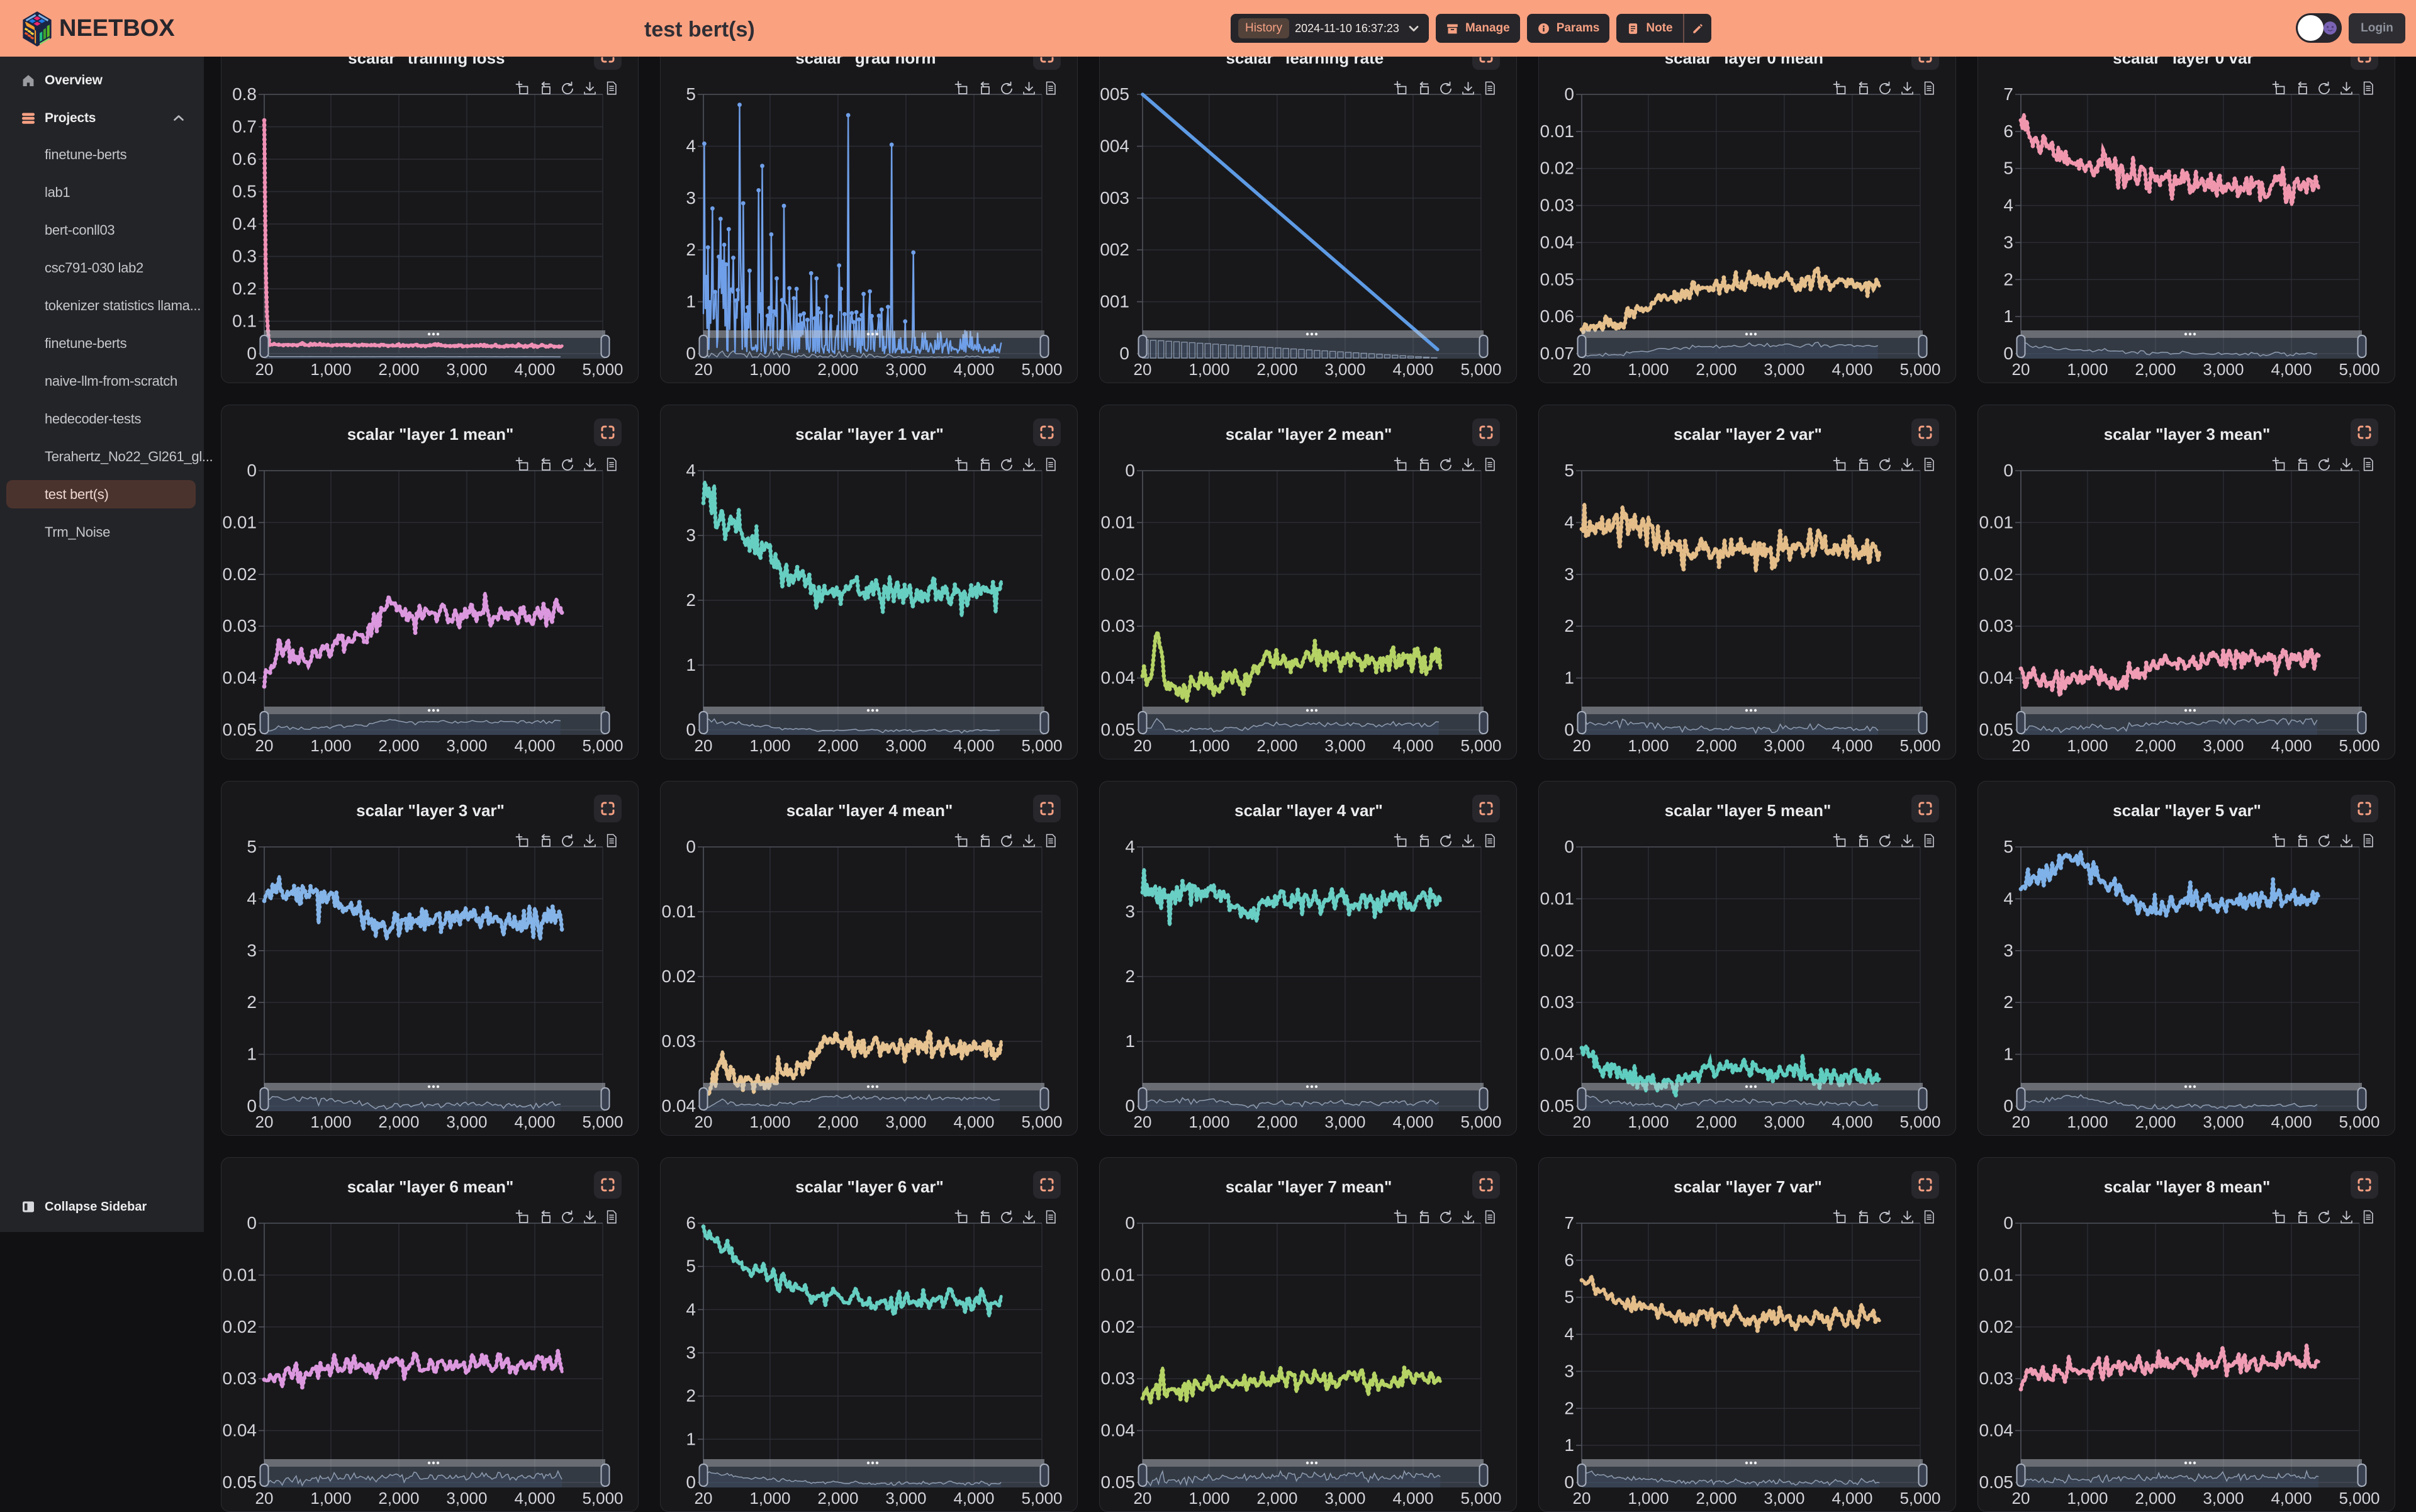 This screenshot has height=1512, width=2416. What do you see at coordinates (1748, 810) in the screenshot?
I see `svg-text: scalar "layer 5 mean"` at bounding box center [1748, 810].